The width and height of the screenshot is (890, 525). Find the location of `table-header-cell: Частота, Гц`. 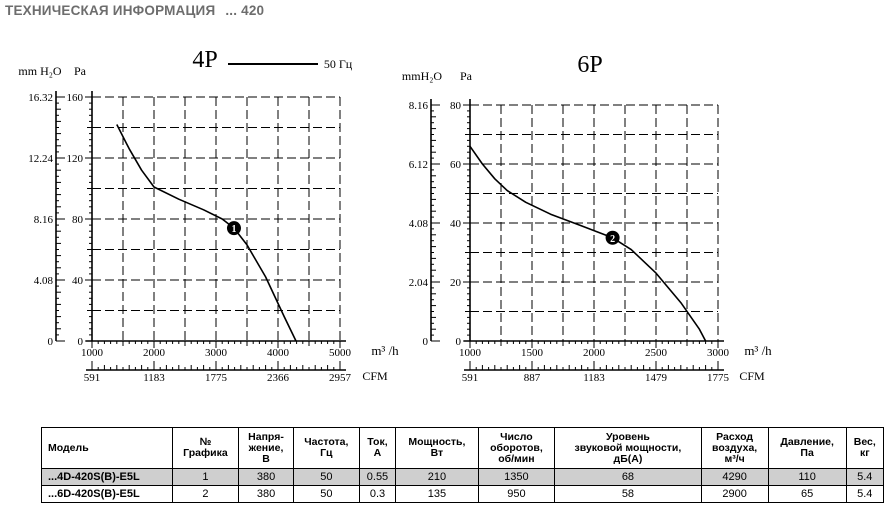

table-header-cell: Частота, Гц is located at coordinates (326, 448).